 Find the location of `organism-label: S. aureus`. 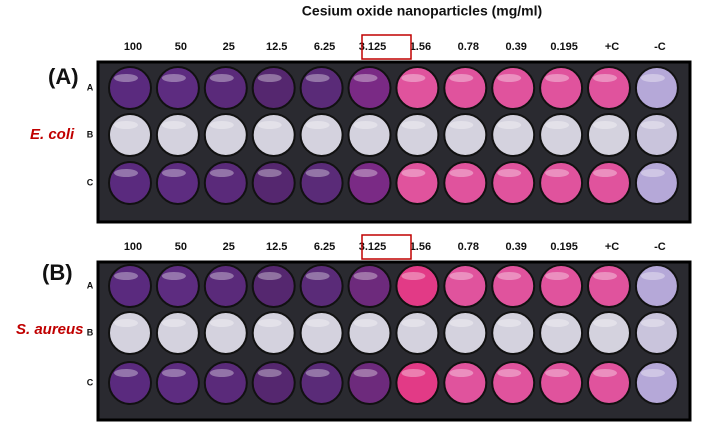

organism-label: S. aureus is located at coordinates (50, 329).